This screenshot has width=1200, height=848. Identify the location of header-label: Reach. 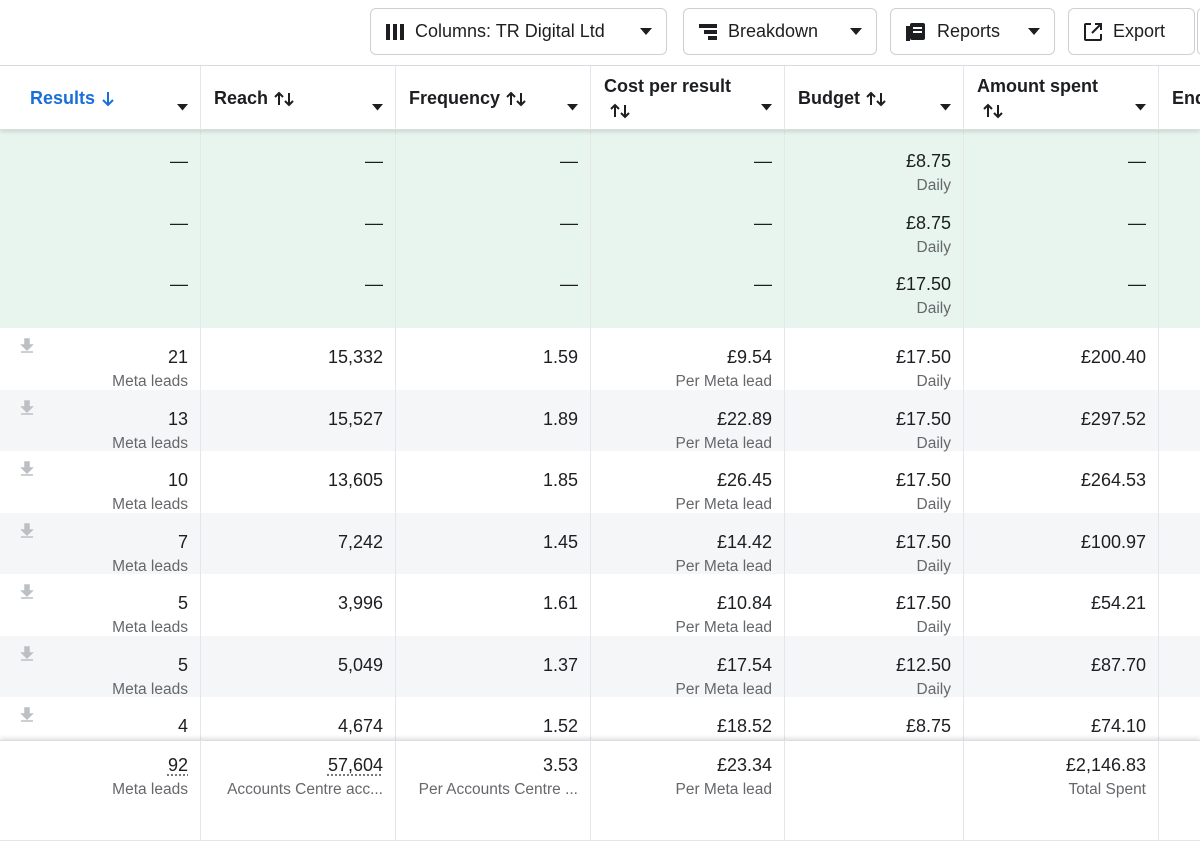
(241, 98).